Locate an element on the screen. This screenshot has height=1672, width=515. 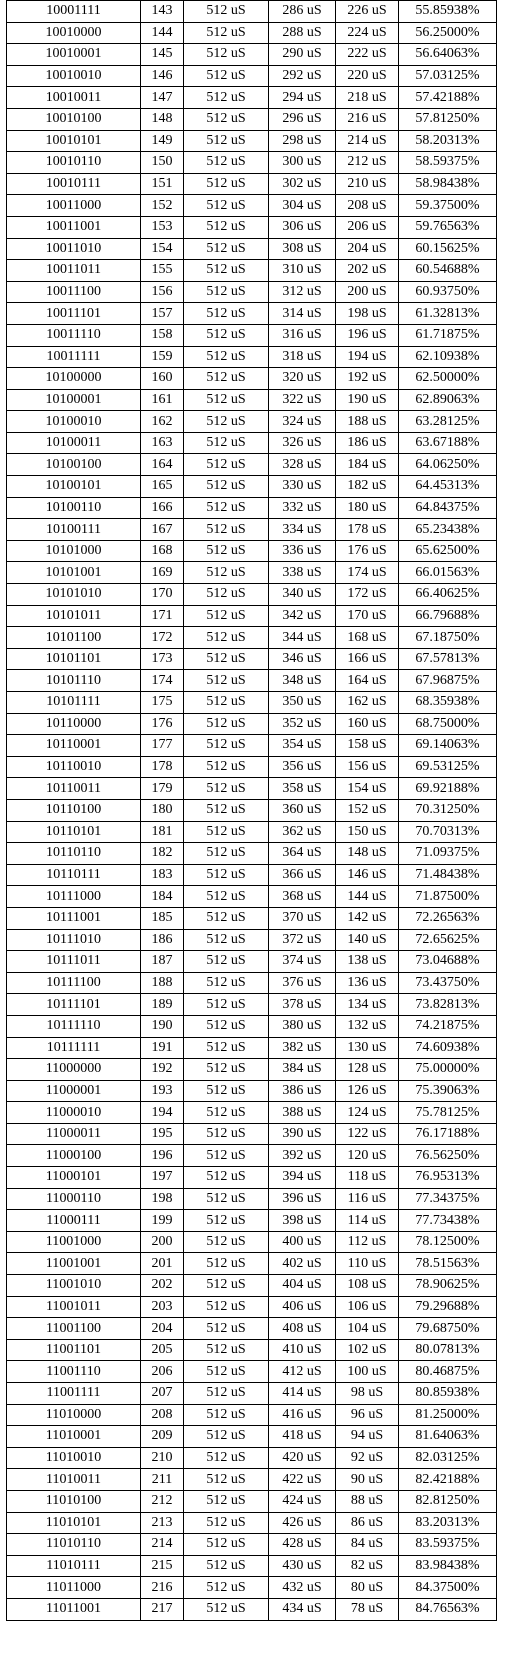
binary-value-cell: 10010011 is located at coordinates (73, 97).